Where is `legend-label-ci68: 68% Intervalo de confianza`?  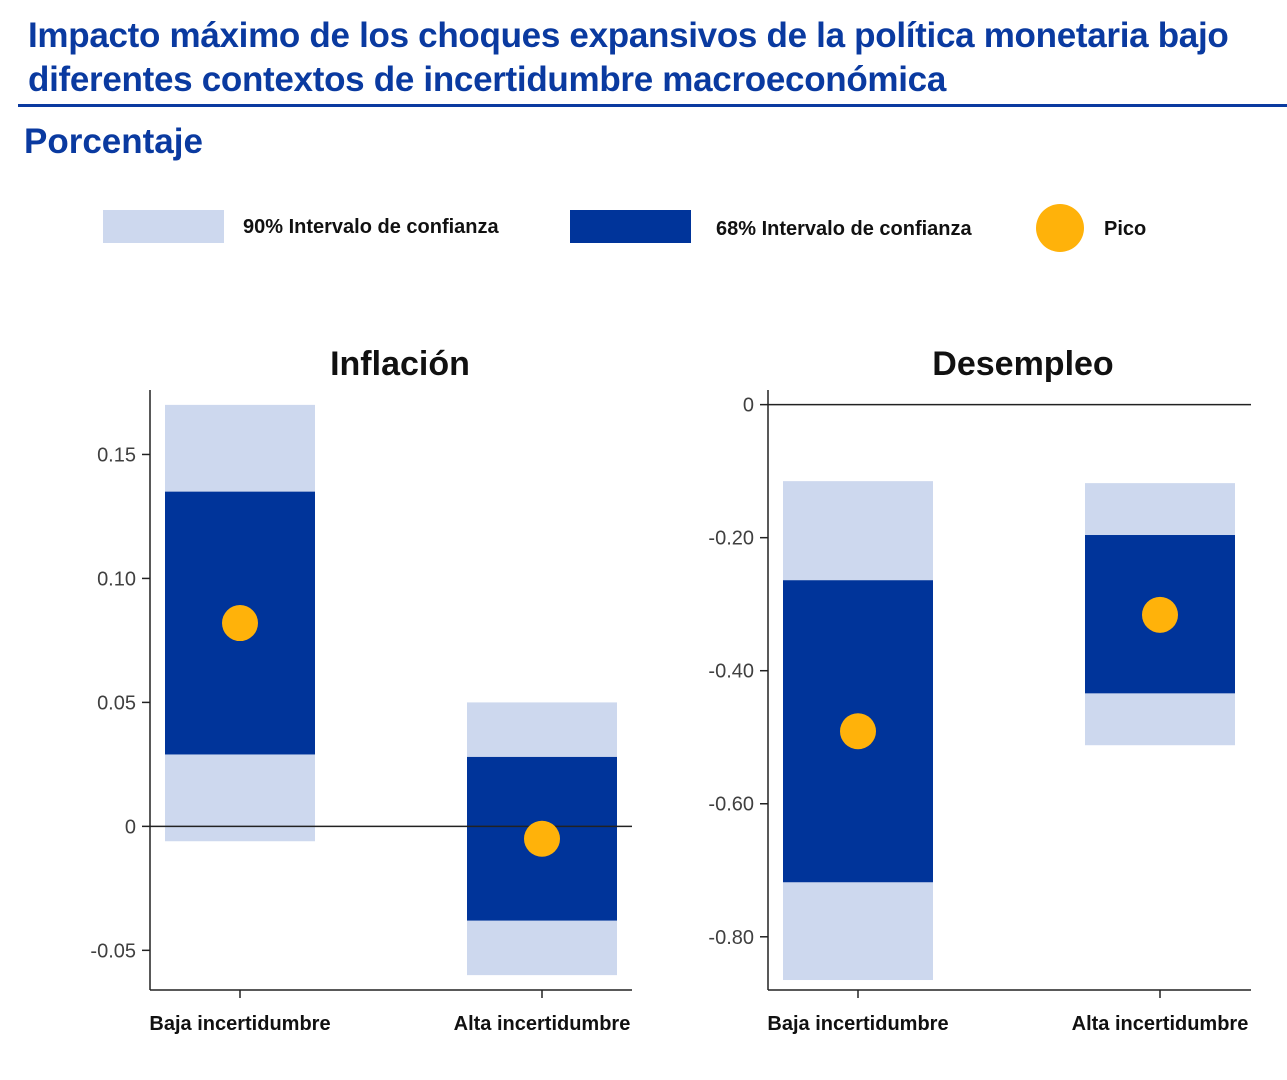
legend-label-ci68: 68% Intervalo de confianza is located at coordinates (844, 229).